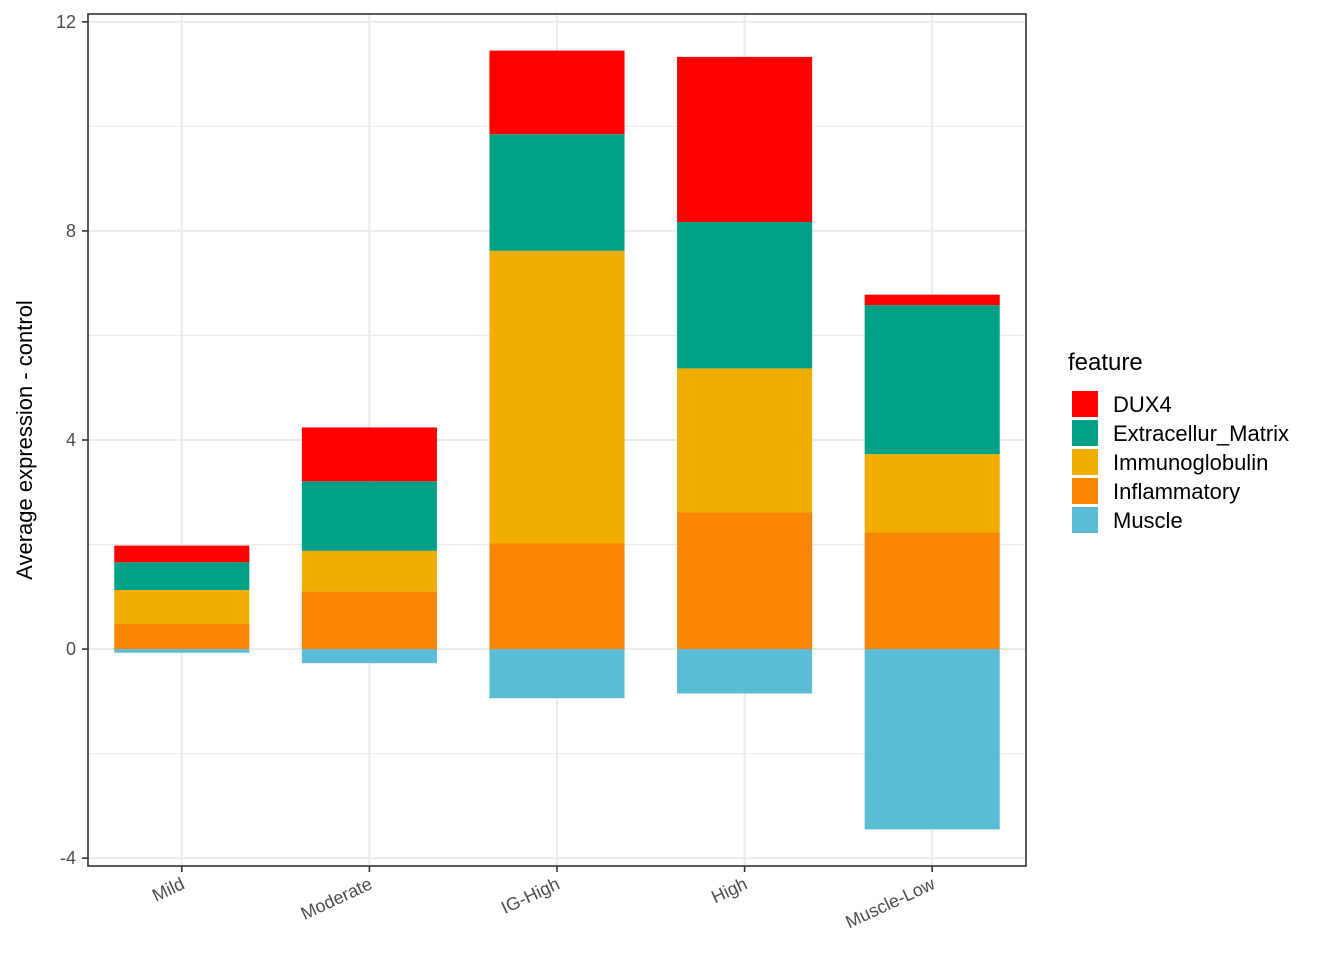 The image size is (1344, 960). I want to click on legend-key-muscle, so click(1085, 520).